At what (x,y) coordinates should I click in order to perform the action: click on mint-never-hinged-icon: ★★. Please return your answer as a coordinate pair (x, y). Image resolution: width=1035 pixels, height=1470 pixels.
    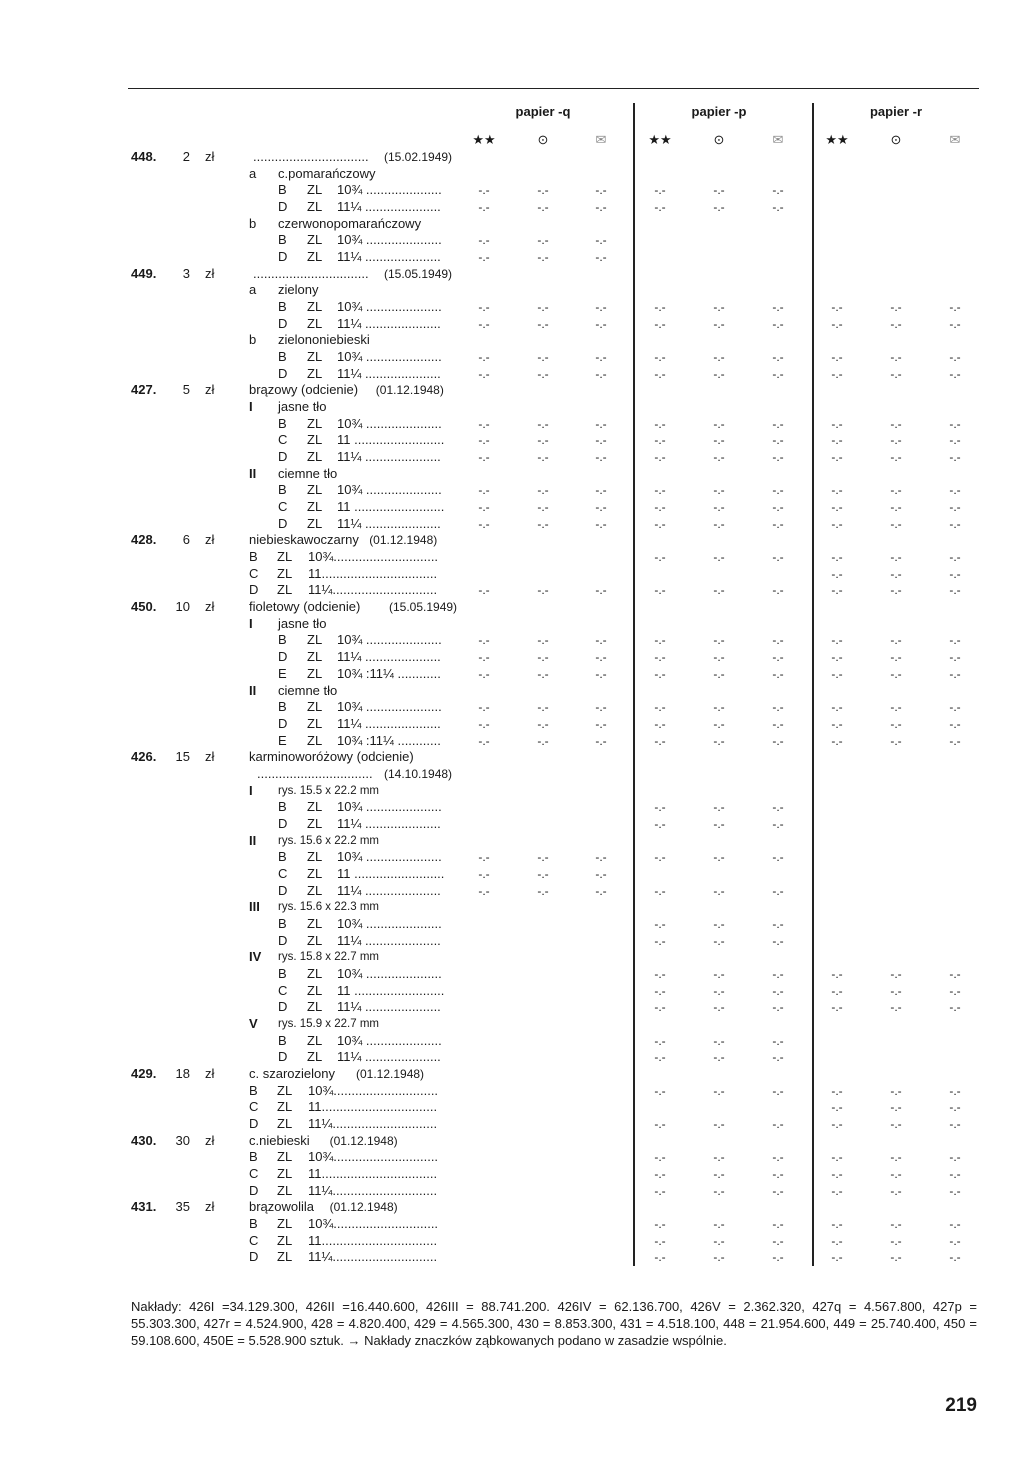
    Looking at the image, I should click on (837, 139).